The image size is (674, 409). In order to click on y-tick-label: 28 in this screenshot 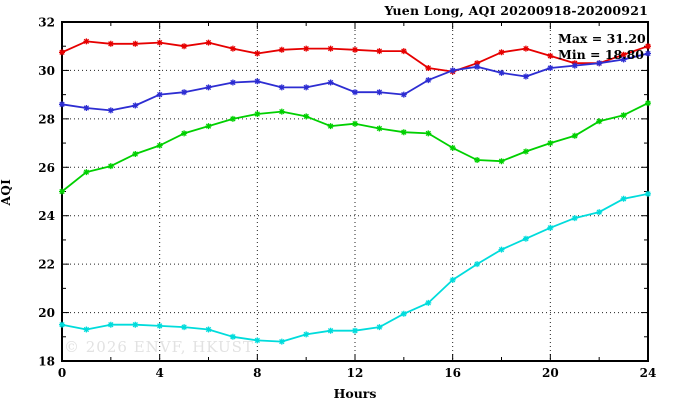, I will do `click(46, 119)`.